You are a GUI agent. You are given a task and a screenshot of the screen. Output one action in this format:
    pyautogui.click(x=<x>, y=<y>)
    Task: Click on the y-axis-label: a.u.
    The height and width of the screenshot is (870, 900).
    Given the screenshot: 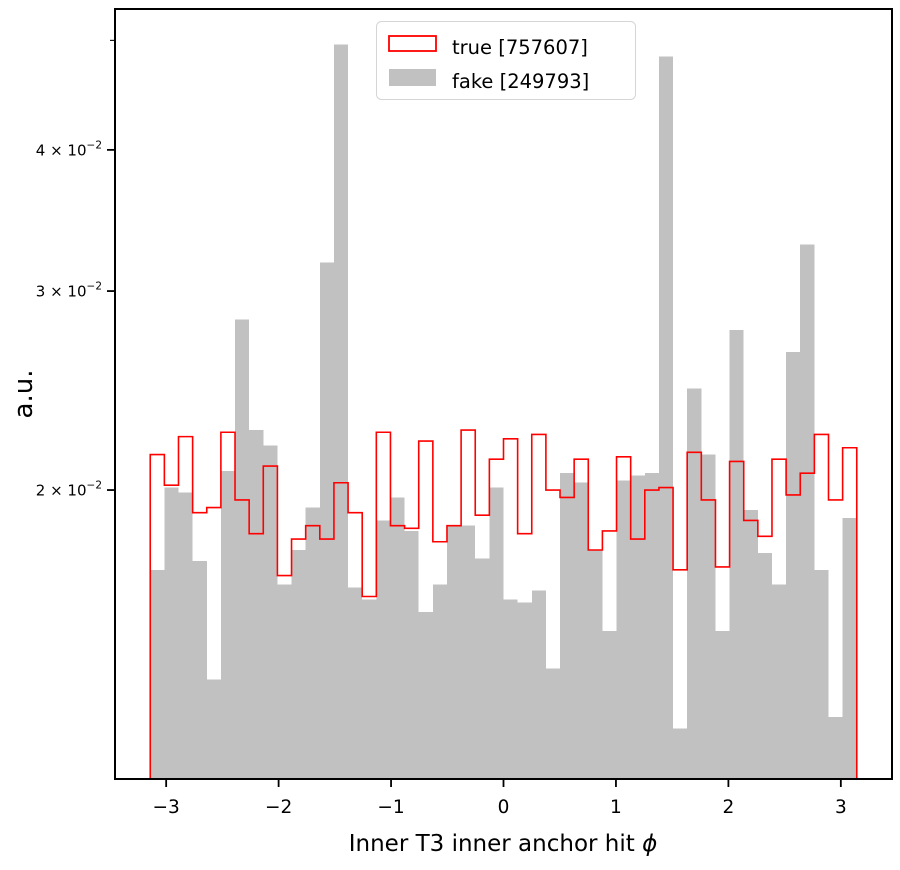 What is the action you would take?
    pyautogui.click(x=24, y=394)
    